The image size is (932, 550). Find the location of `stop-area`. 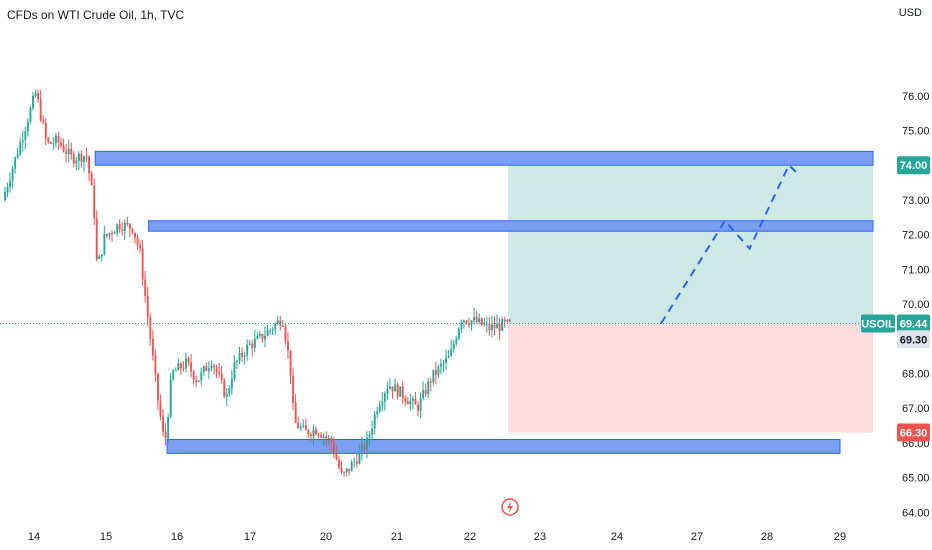

stop-area is located at coordinates (690, 378).